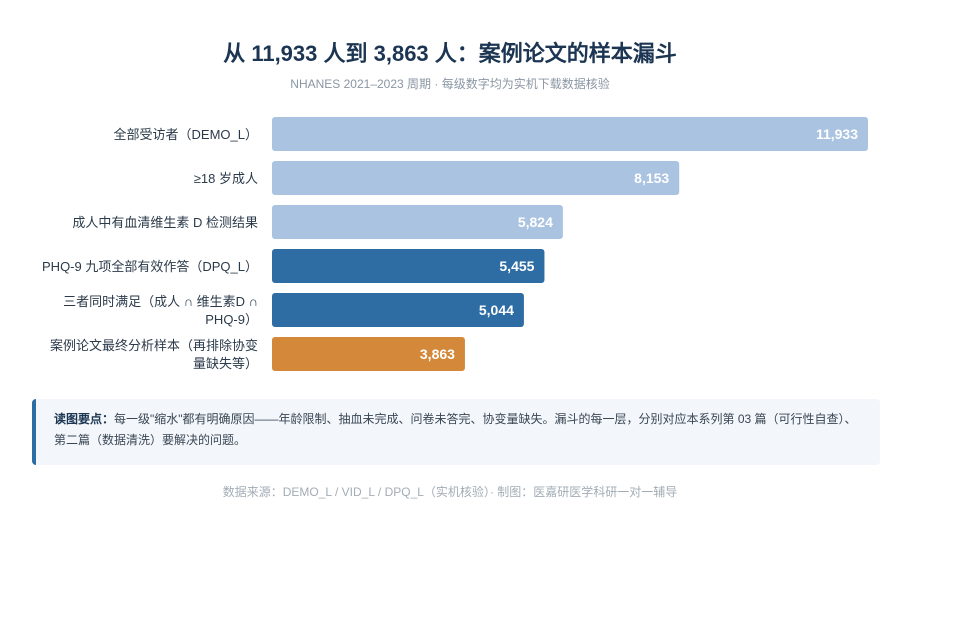  I want to click on callout-label: 读图要点：, so click(84, 419).